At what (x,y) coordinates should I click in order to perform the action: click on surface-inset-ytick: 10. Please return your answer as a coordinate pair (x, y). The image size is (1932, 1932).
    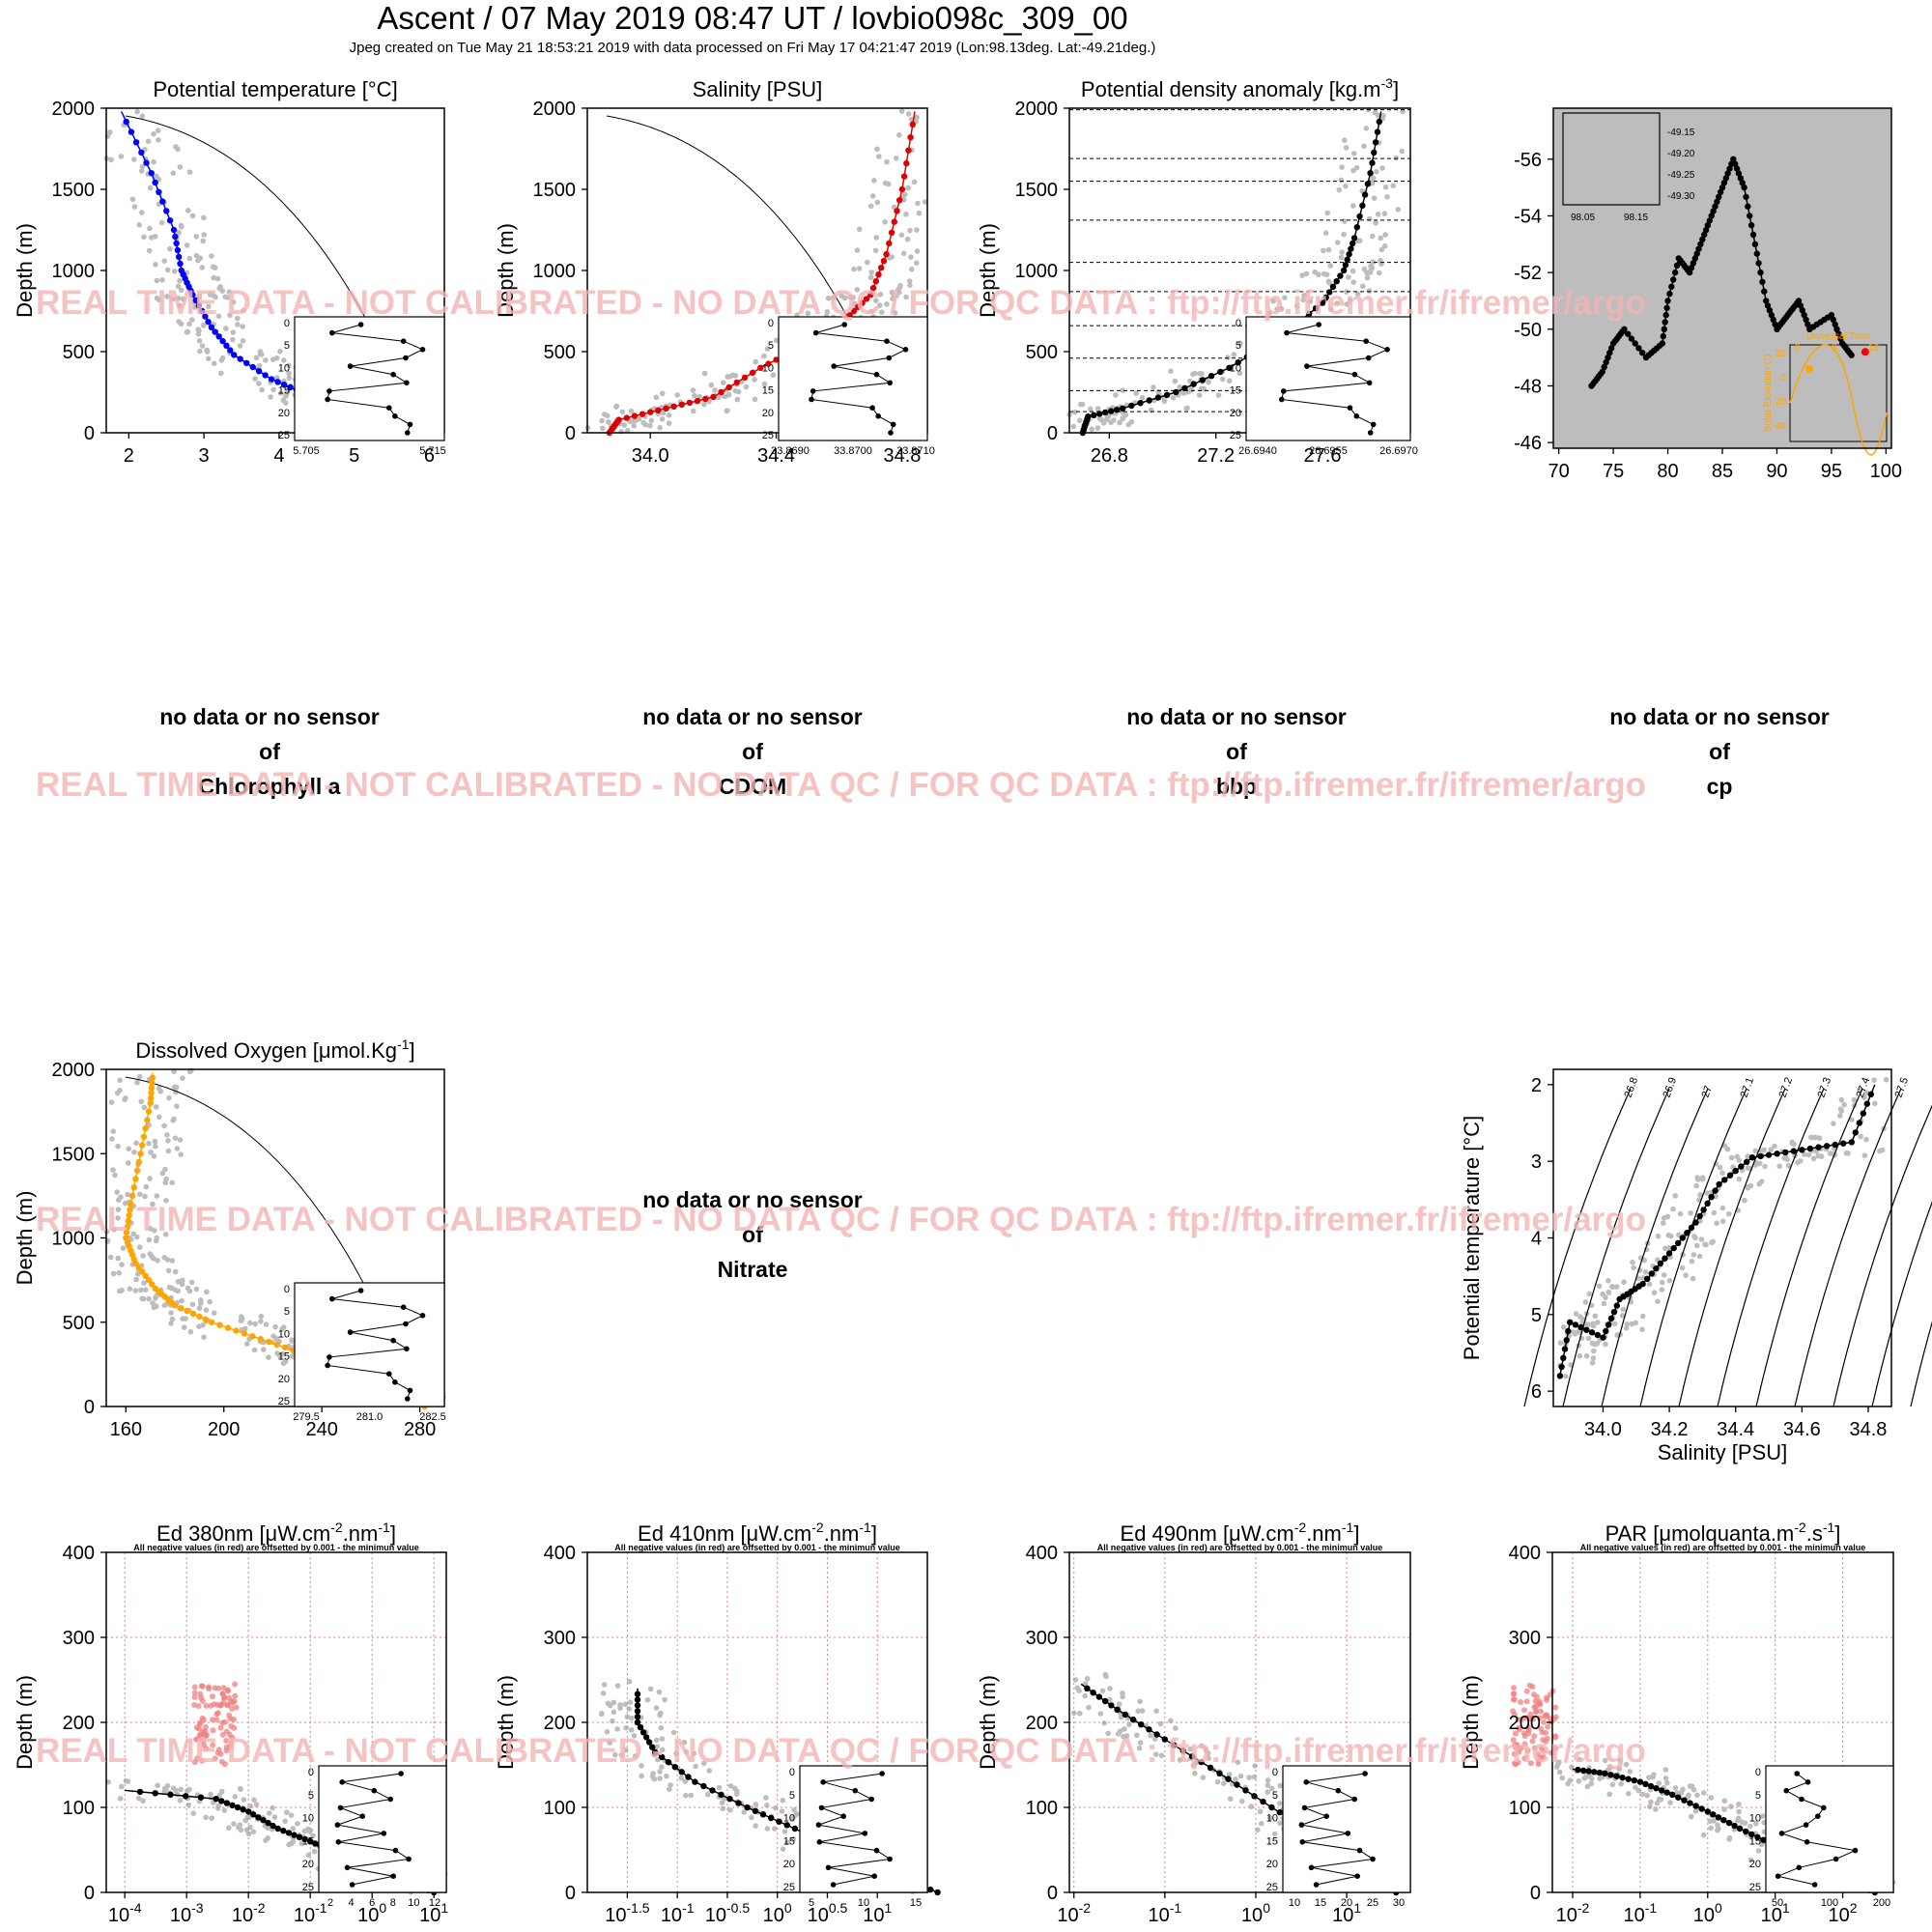
    Looking at the image, I should click on (284, 1334).